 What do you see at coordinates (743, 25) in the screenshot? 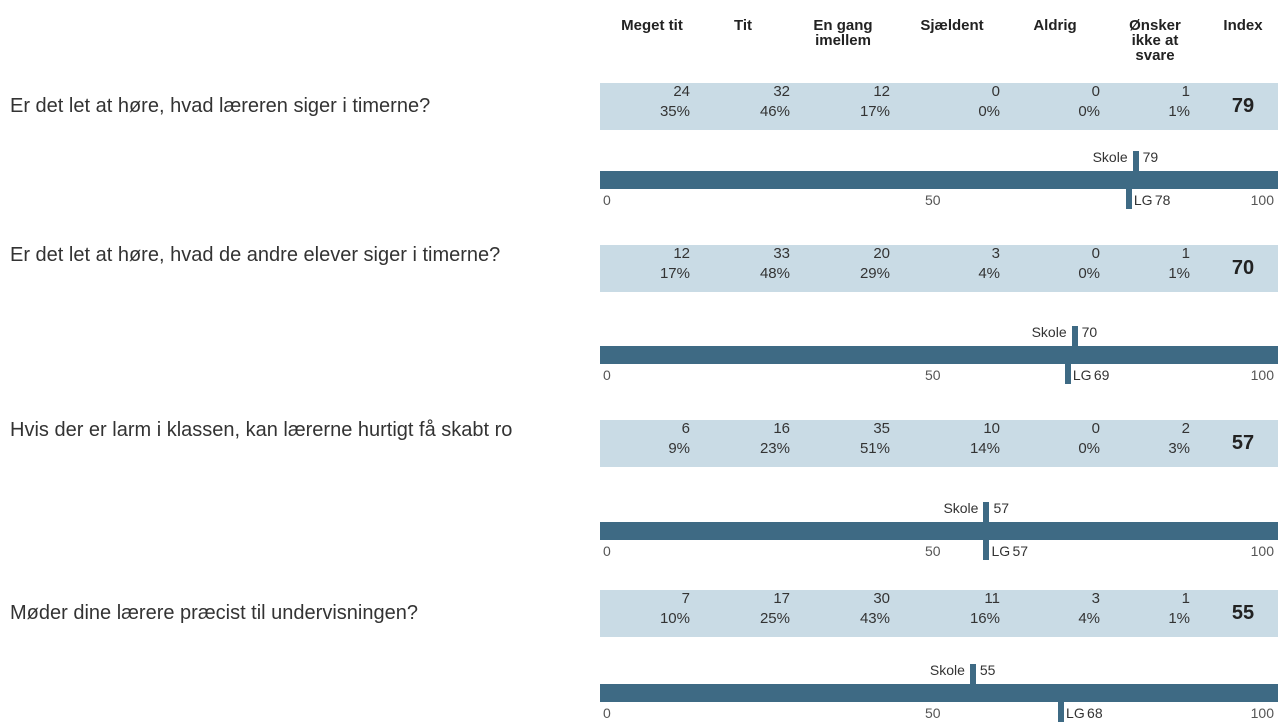
I see `column-header: Tit` at bounding box center [743, 25].